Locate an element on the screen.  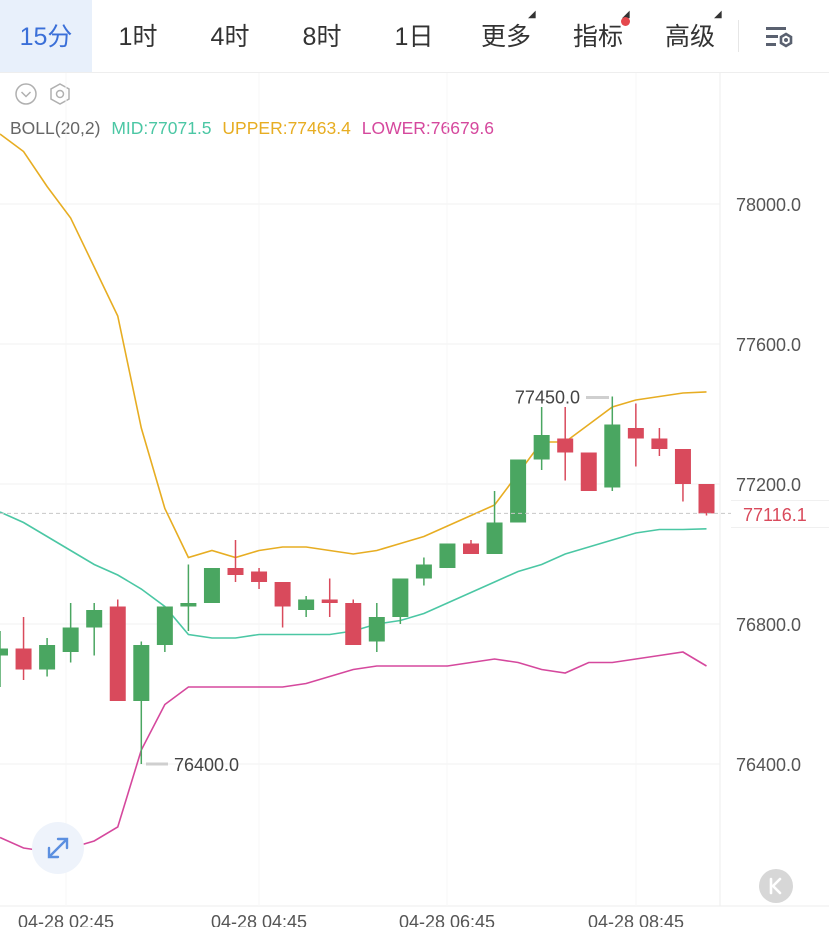
current-price-tag: 77116.1 is located at coordinates (780, 514).